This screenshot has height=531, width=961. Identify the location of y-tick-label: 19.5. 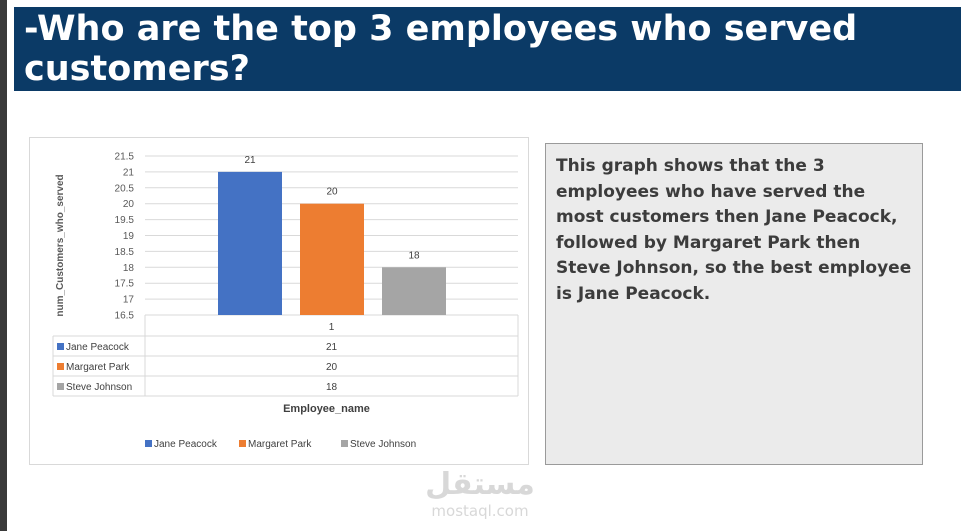
(125, 220).